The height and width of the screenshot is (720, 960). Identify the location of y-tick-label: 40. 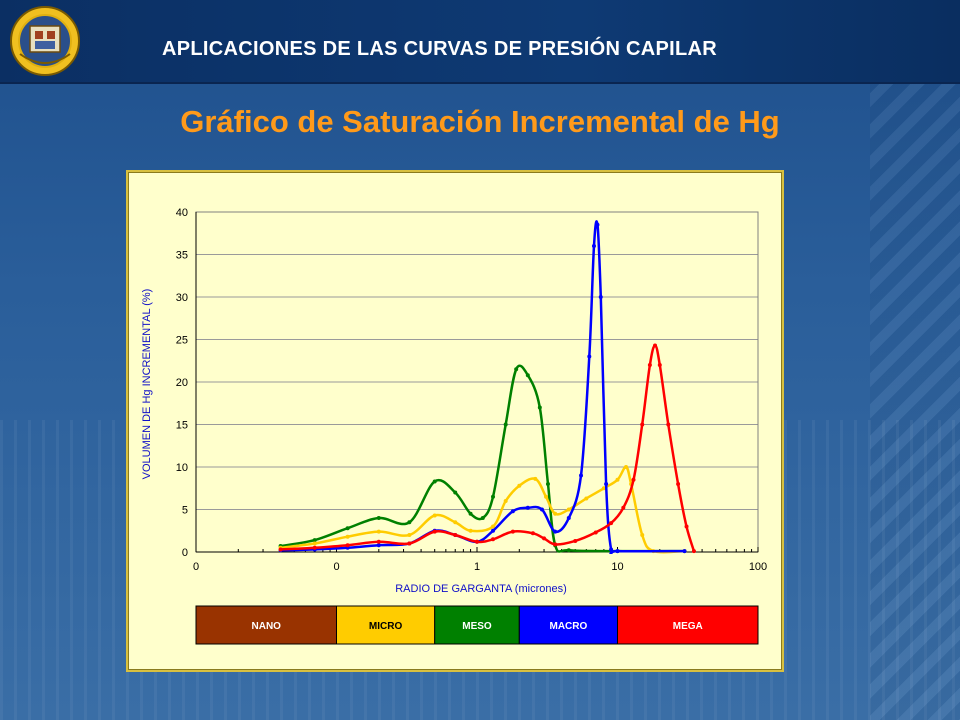
(182, 213).